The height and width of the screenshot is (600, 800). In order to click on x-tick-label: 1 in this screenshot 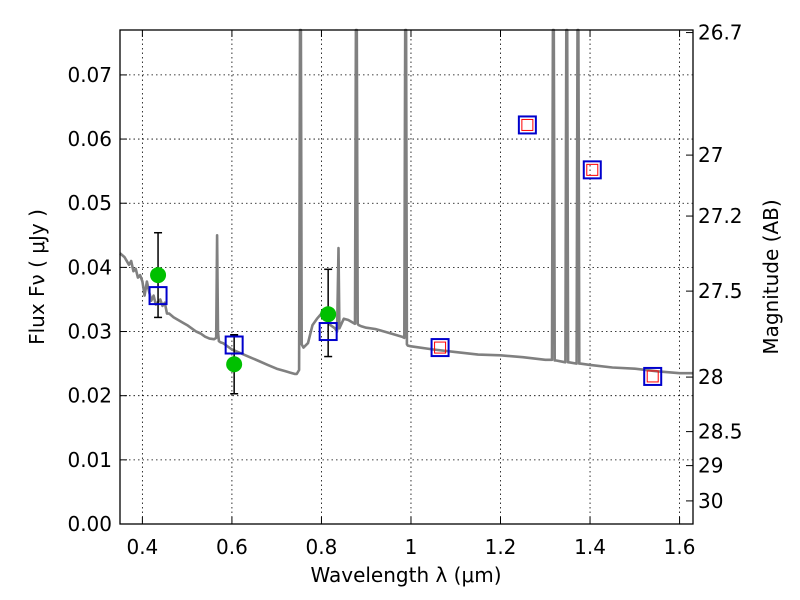, I will do `click(411, 547)`.